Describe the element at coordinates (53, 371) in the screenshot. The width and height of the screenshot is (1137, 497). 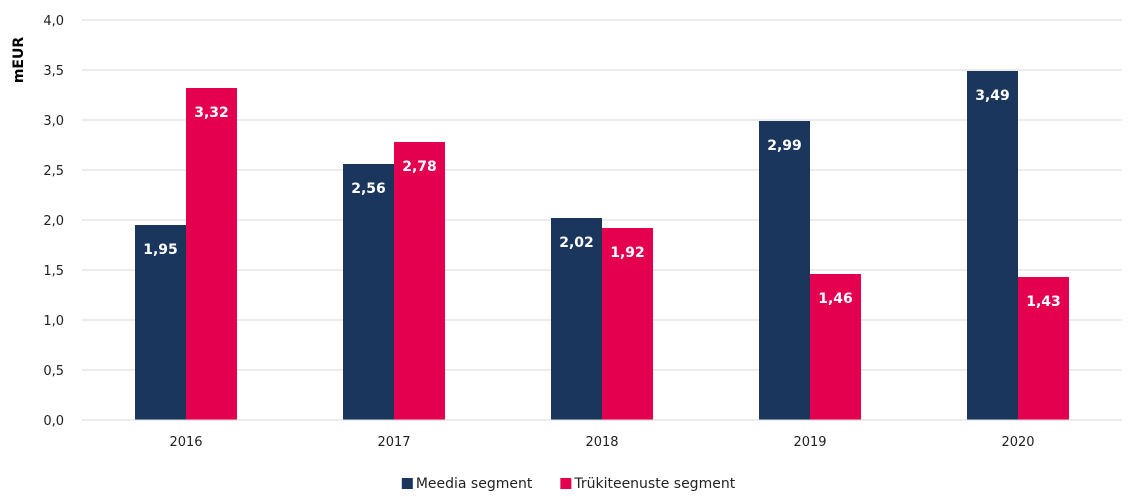
I see `y-tick-label: 0,5` at that location.